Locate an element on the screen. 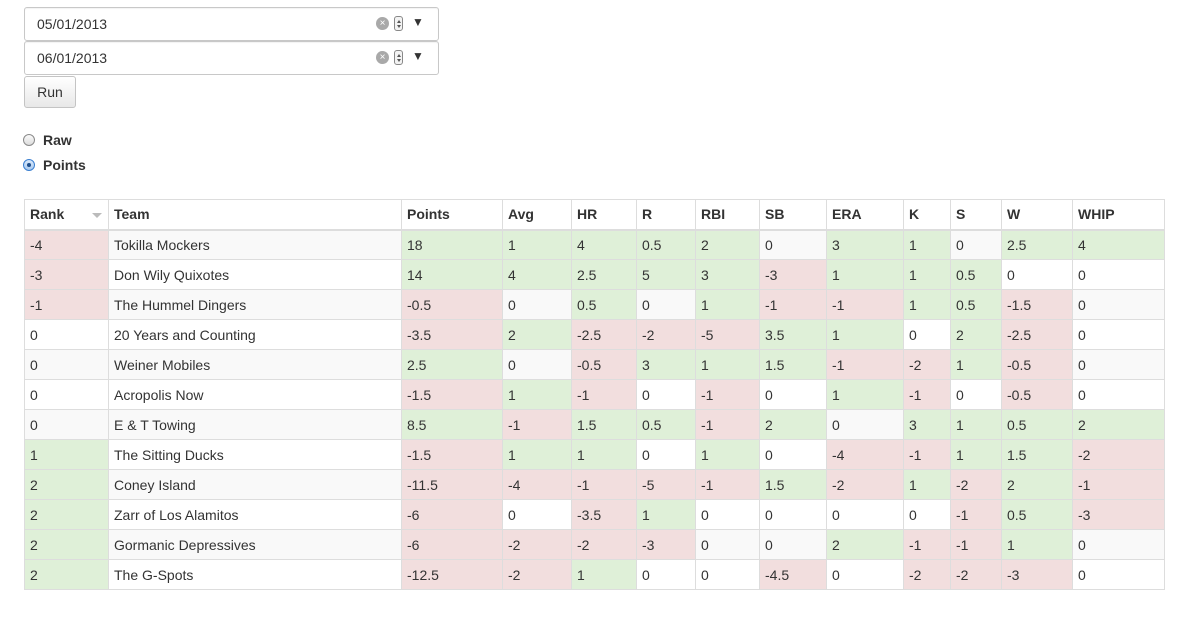 The image size is (1182, 626). cell-team: Zarr of Los Alamitos is located at coordinates (255, 514).